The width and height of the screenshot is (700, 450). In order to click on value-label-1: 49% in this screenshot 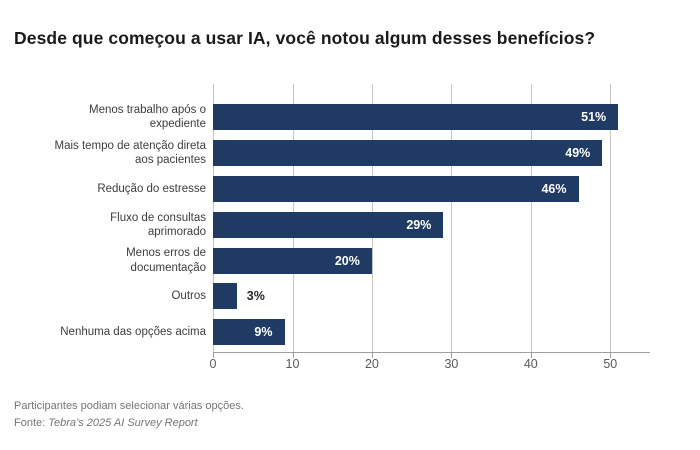, I will do `click(578, 152)`.